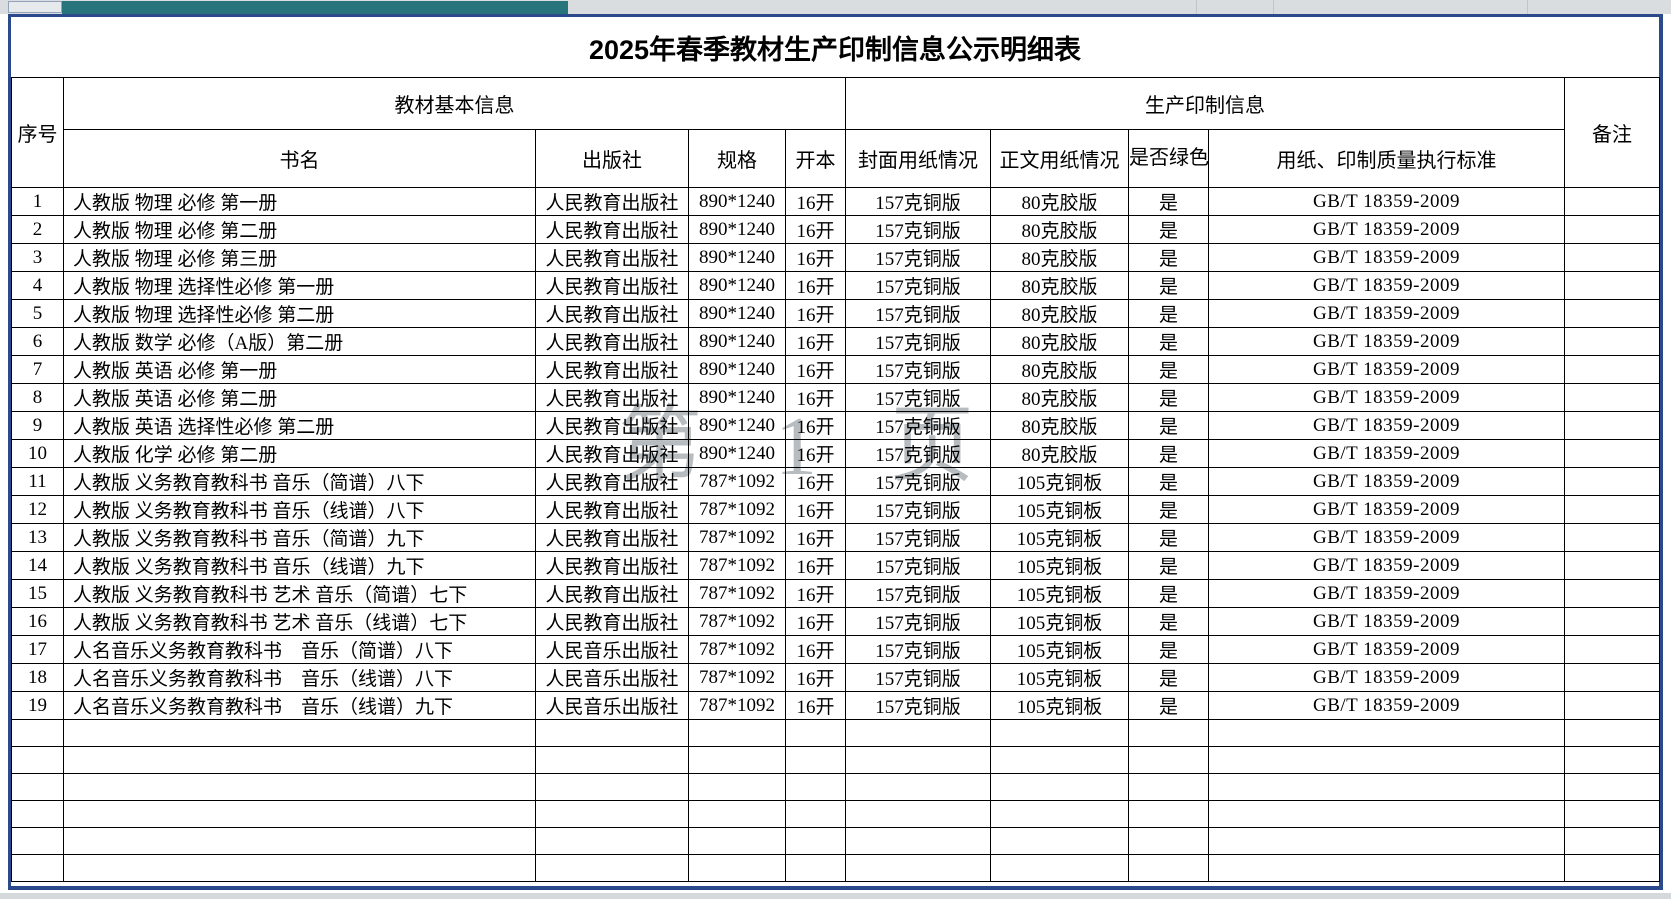 The image size is (1671, 899). Describe the element at coordinates (299, 397) in the screenshot. I see `cell-name: 人教版 英语 必修 第二册` at that location.